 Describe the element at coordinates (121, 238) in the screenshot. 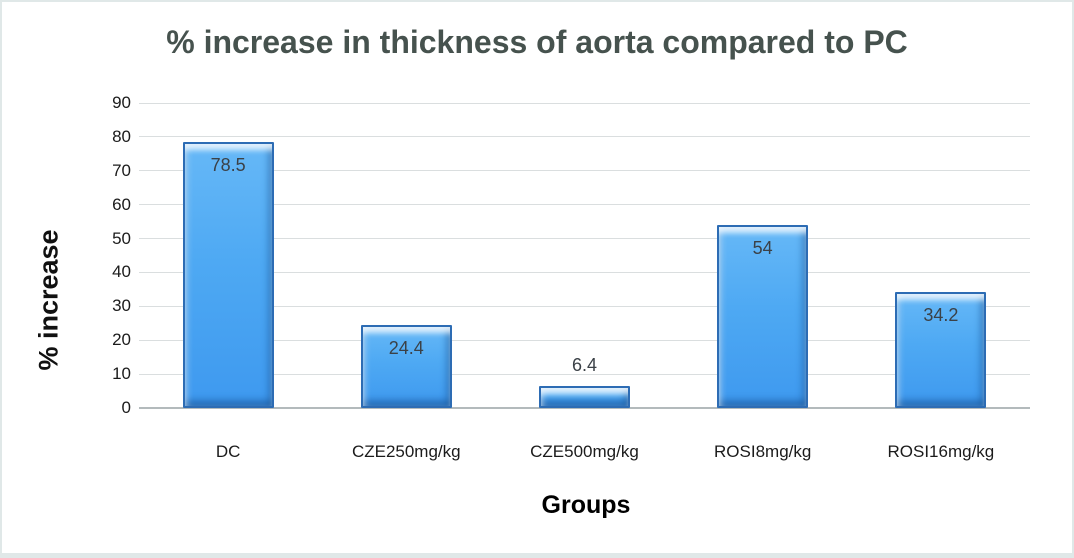

I see `y-tick-label: 50` at that location.